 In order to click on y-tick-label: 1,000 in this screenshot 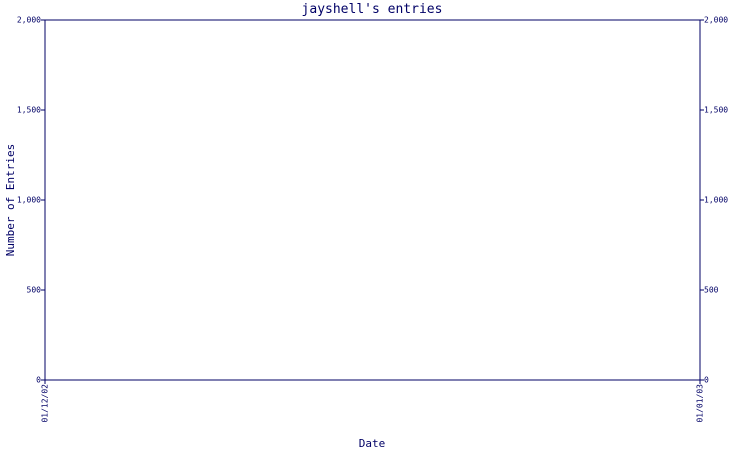, I will do `click(29, 200)`.